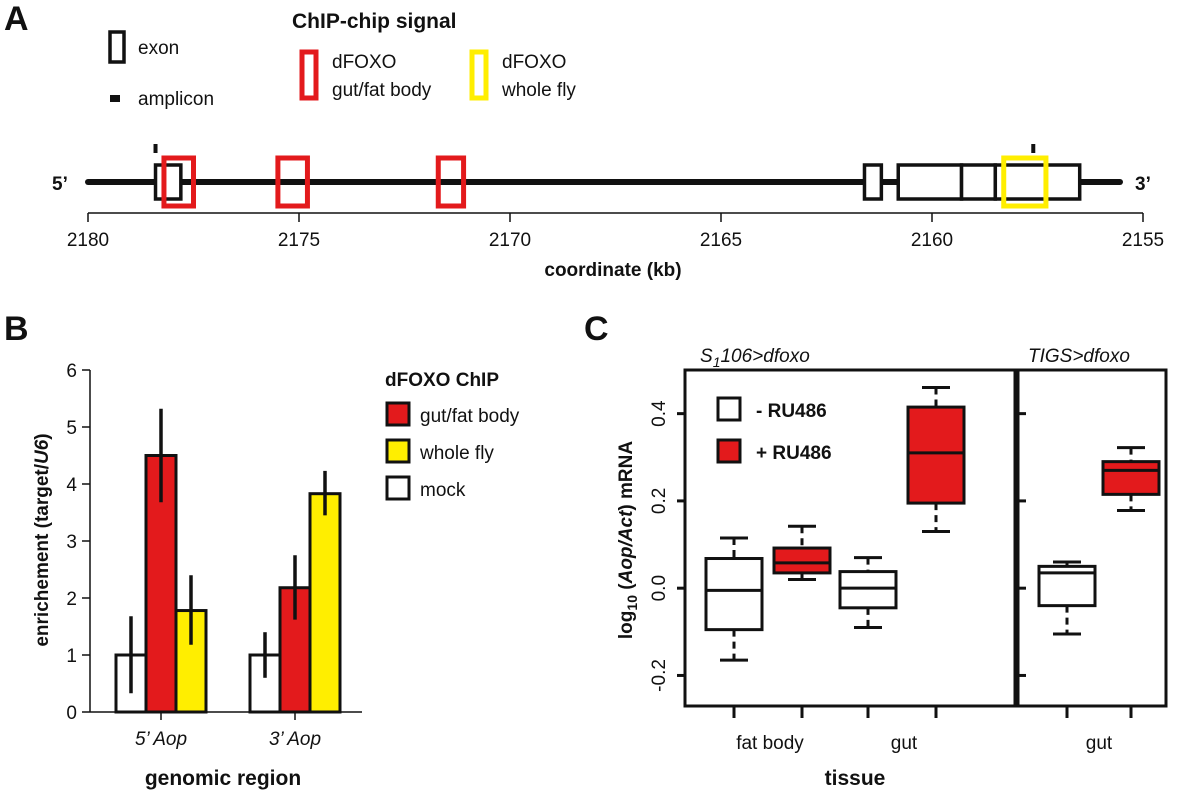 Image resolution: width=1178 pixels, height=800 pixels. I want to click on b-bars, so click(228, 561).